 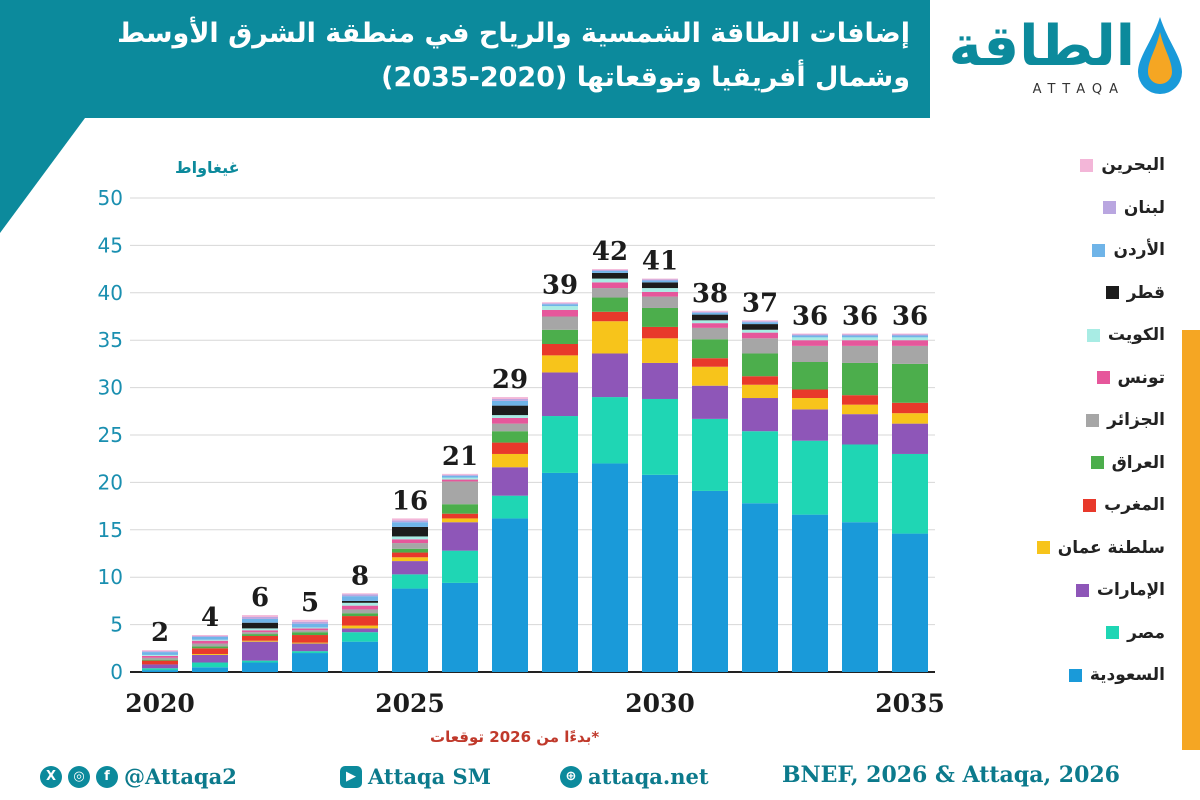 I want to click on bar-total-label: 42, so click(x=610, y=252).